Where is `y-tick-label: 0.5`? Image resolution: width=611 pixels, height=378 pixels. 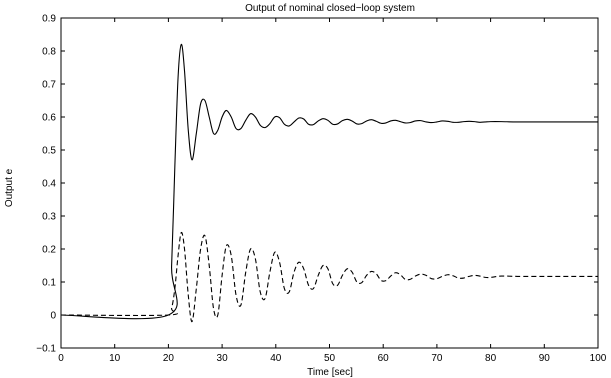
y-tick-label: 0.5 is located at coordinates (49, 151).